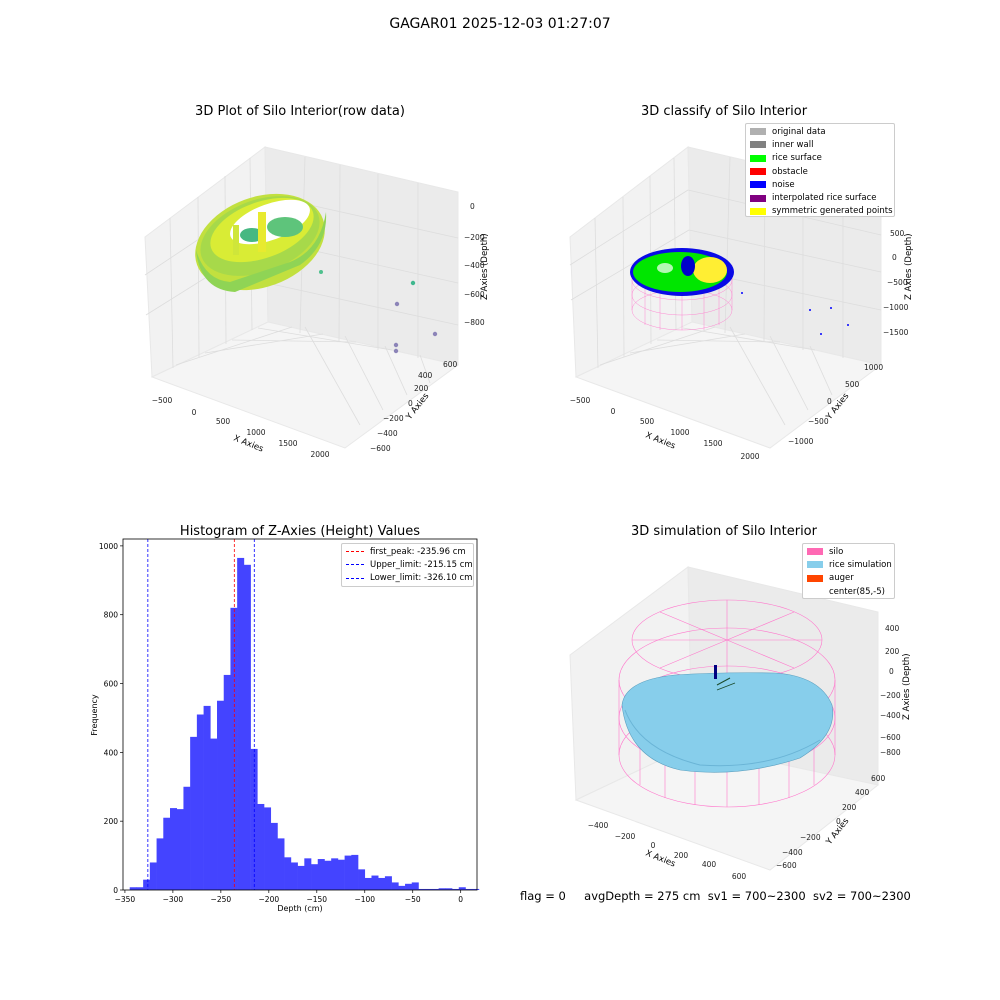  I want to click on legend-item: rice simulation, so click(849, 564).